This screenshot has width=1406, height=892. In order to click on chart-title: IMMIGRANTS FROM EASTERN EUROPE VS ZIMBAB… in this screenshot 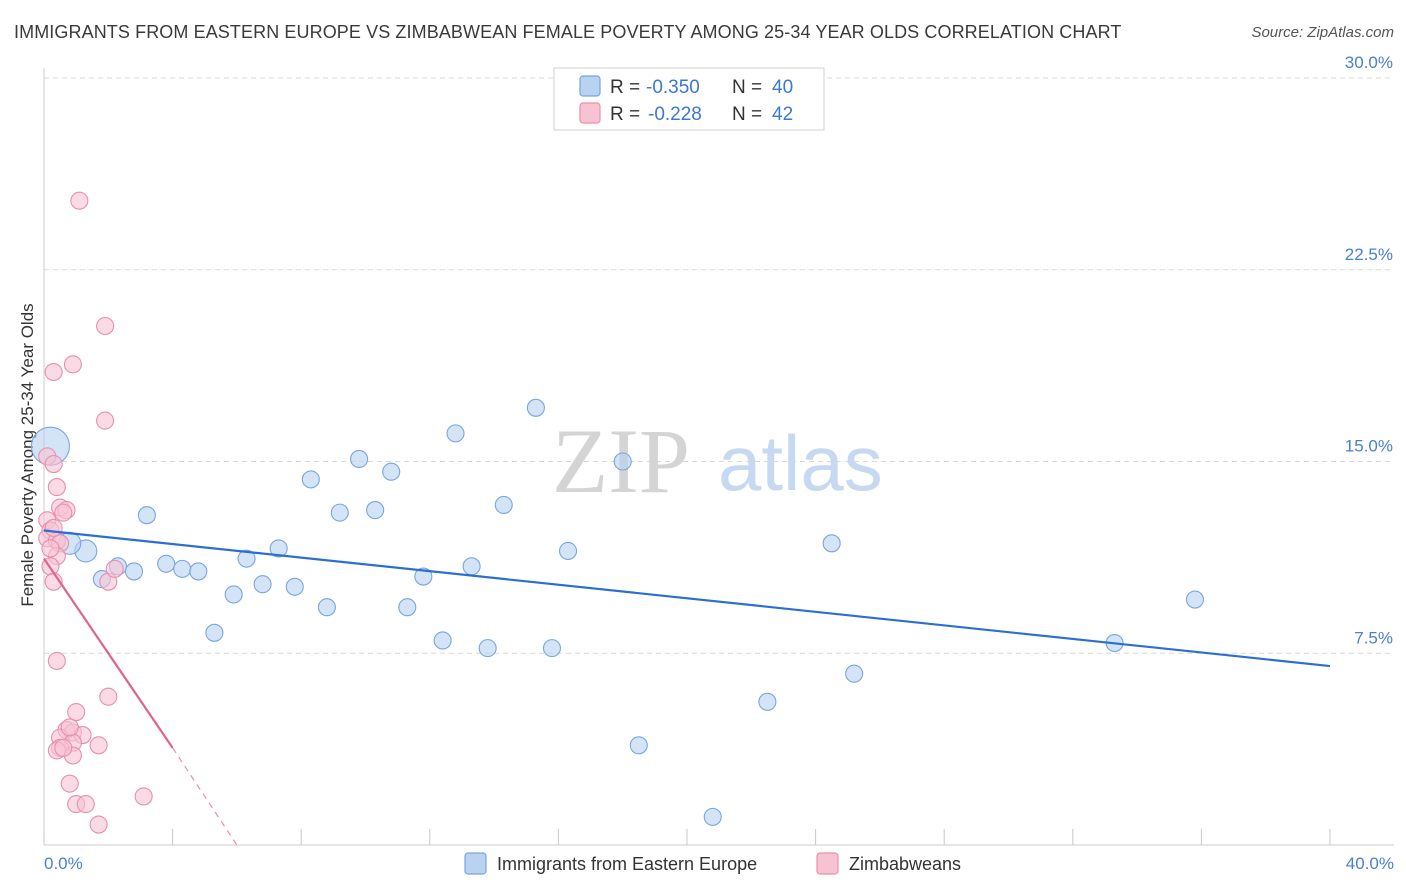, I will do `click(568, 32)`.